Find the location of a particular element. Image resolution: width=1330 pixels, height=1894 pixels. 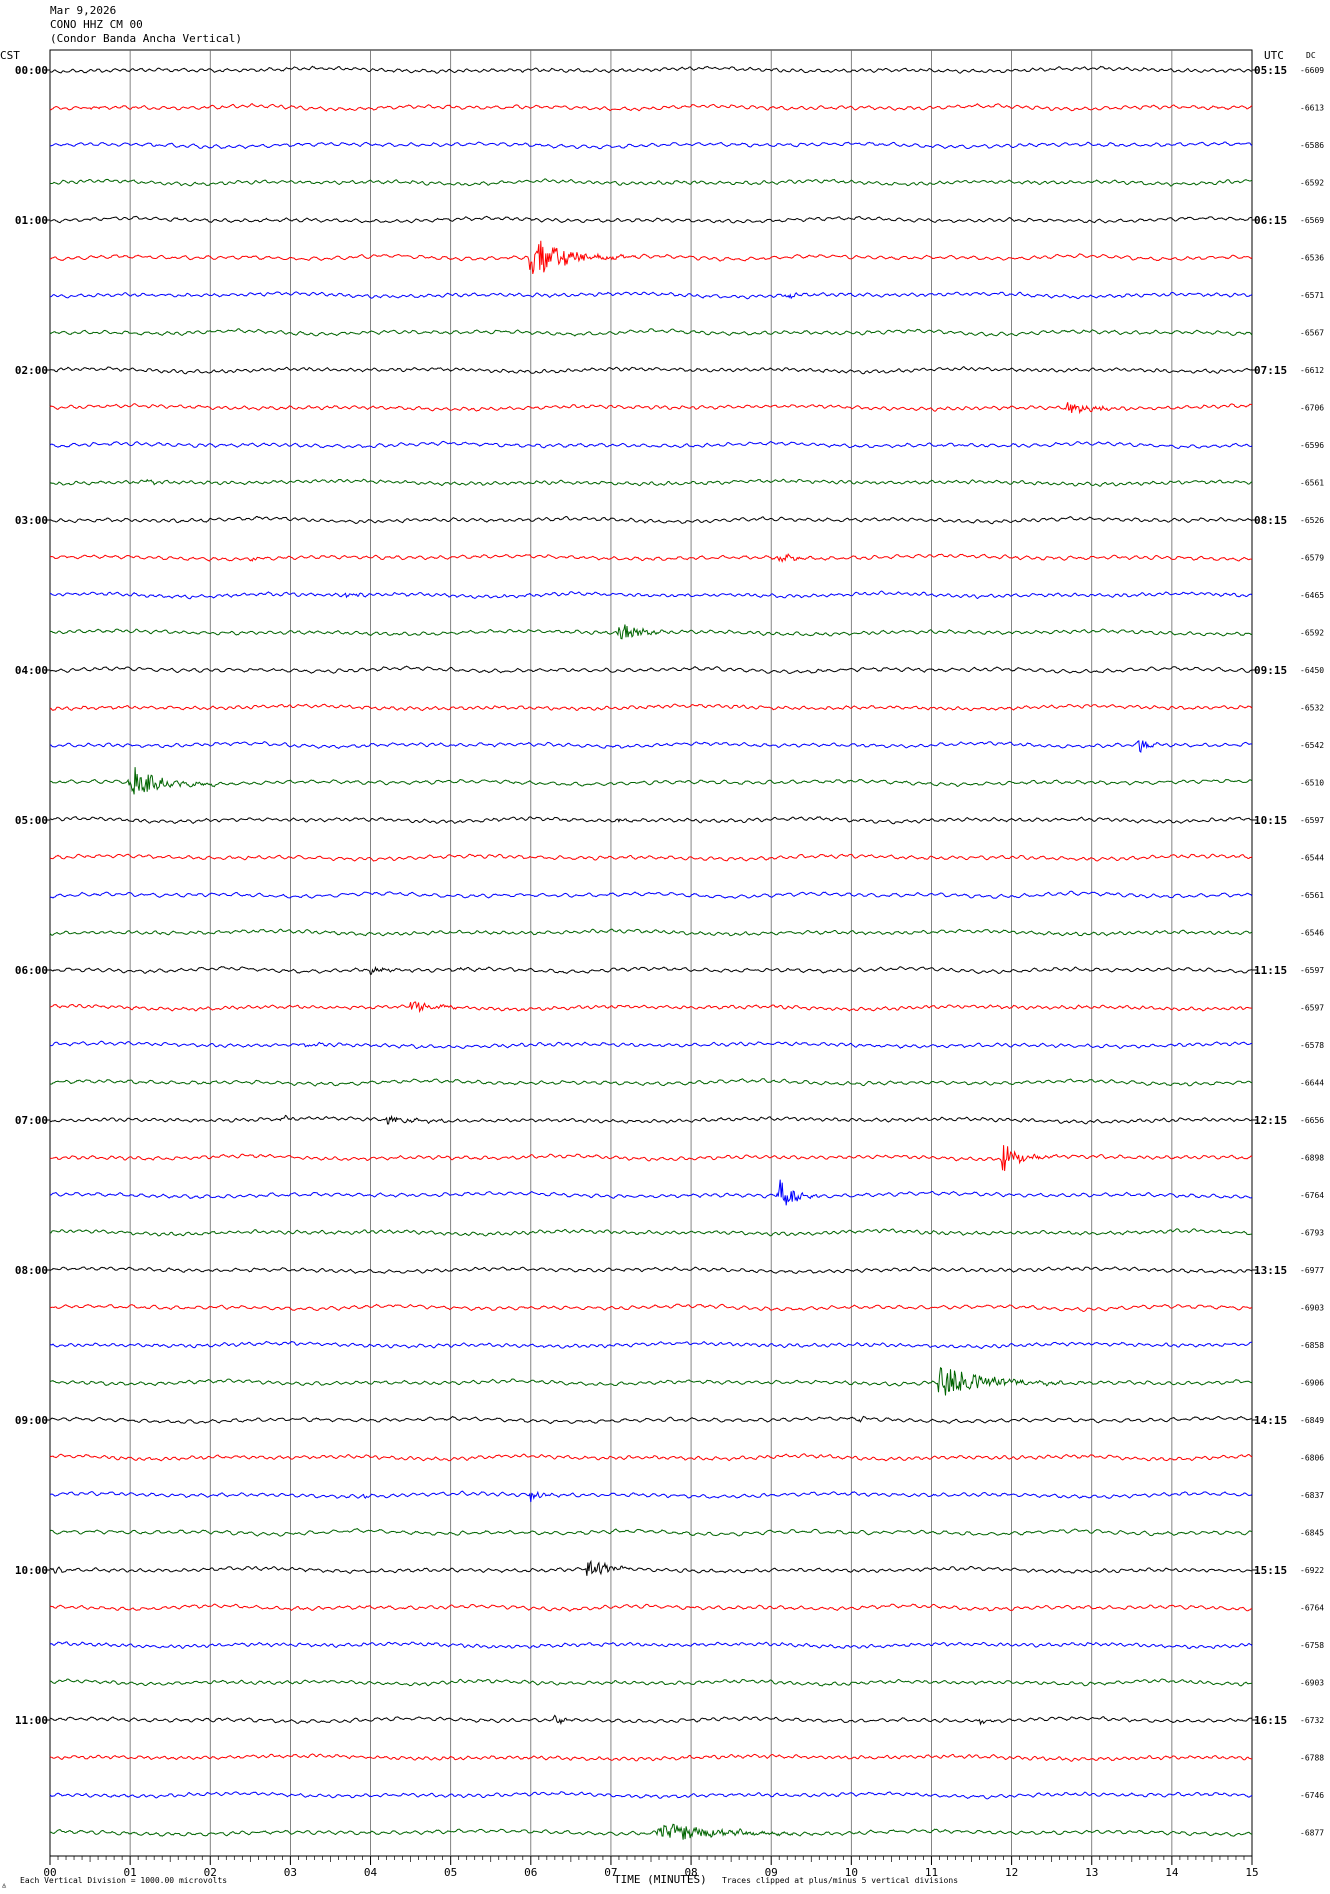

dc-offset-label: -6597 is located at coordinates (1312, 1008).